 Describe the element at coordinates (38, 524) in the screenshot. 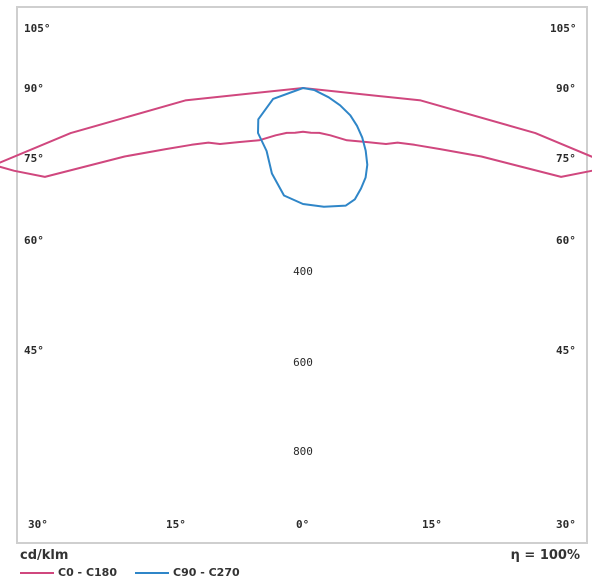

I see `bottom-label-30-left: 30°` at that location.